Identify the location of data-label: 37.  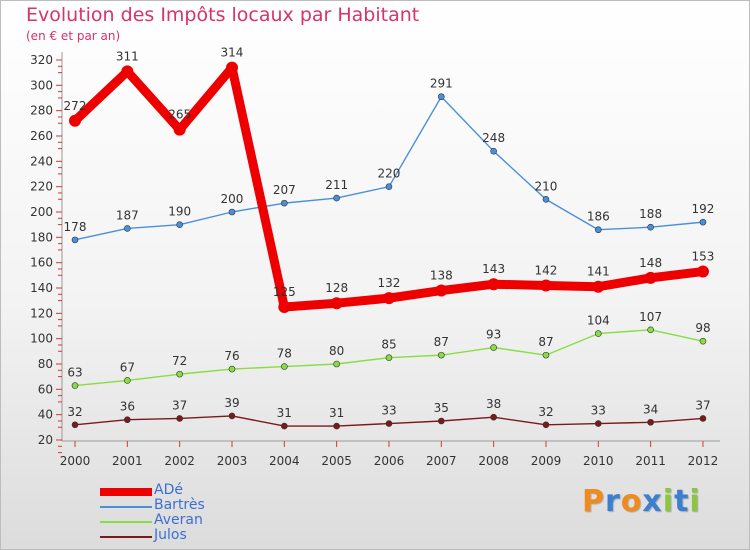
(179, 405).